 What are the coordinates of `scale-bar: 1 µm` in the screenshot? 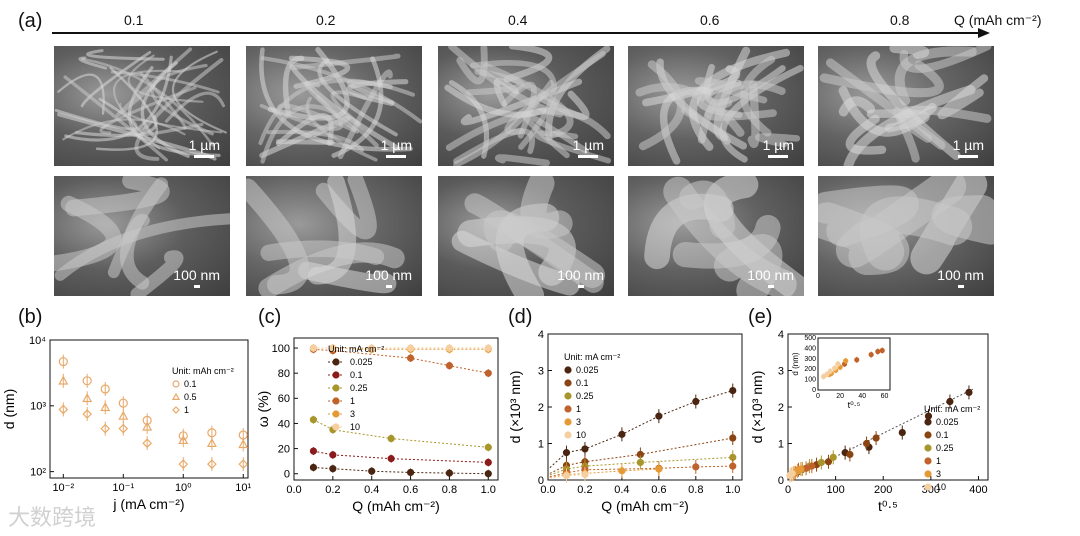 It's located at (204, 147).